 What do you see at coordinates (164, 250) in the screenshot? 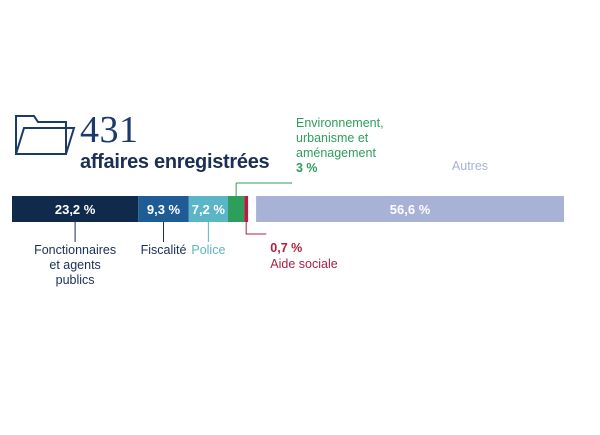
I see `category-label-1-0: Fiscalité` at bounding box center [164, 250].